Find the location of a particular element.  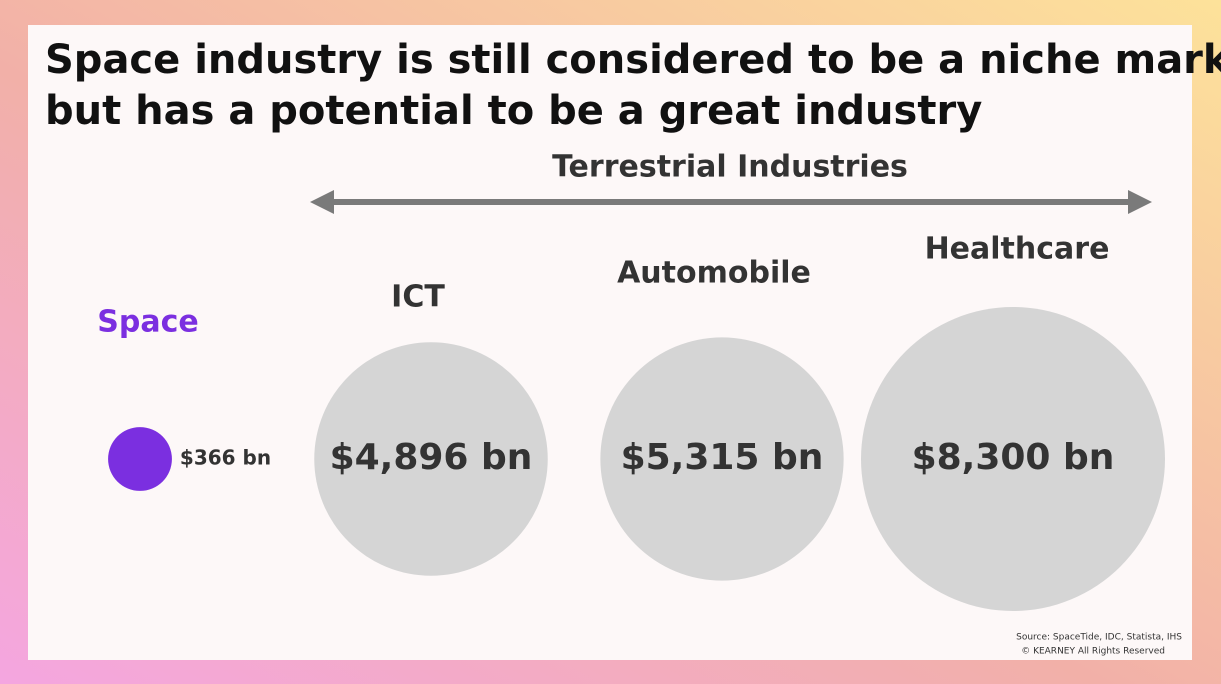

copyright: © KEARNEY All Rights Reserved is located at coordinates (1093, 652).